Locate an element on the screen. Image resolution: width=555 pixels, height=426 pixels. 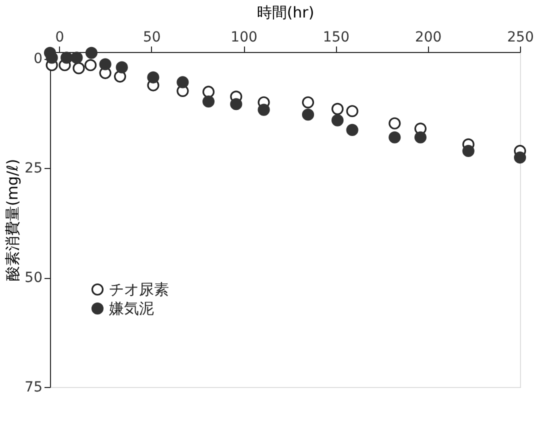
legend-label: チオ尿素 is located at coordinates (139, 289).